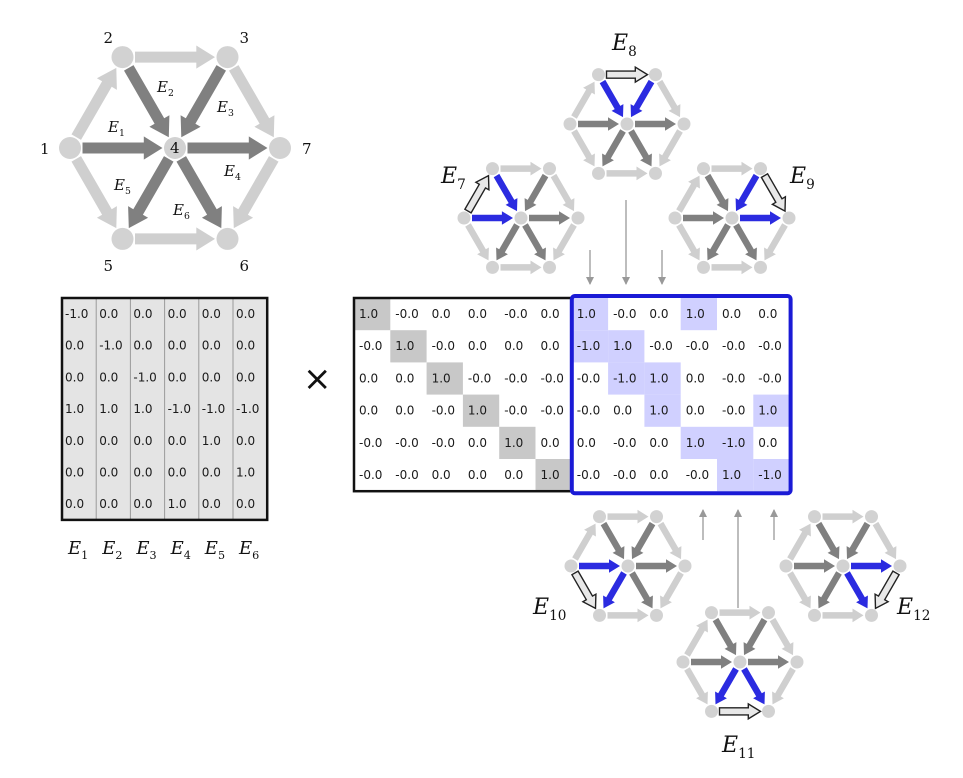 This screenshot has width=963, height=778. I want to click on node-label: 4, so click(175, 148).